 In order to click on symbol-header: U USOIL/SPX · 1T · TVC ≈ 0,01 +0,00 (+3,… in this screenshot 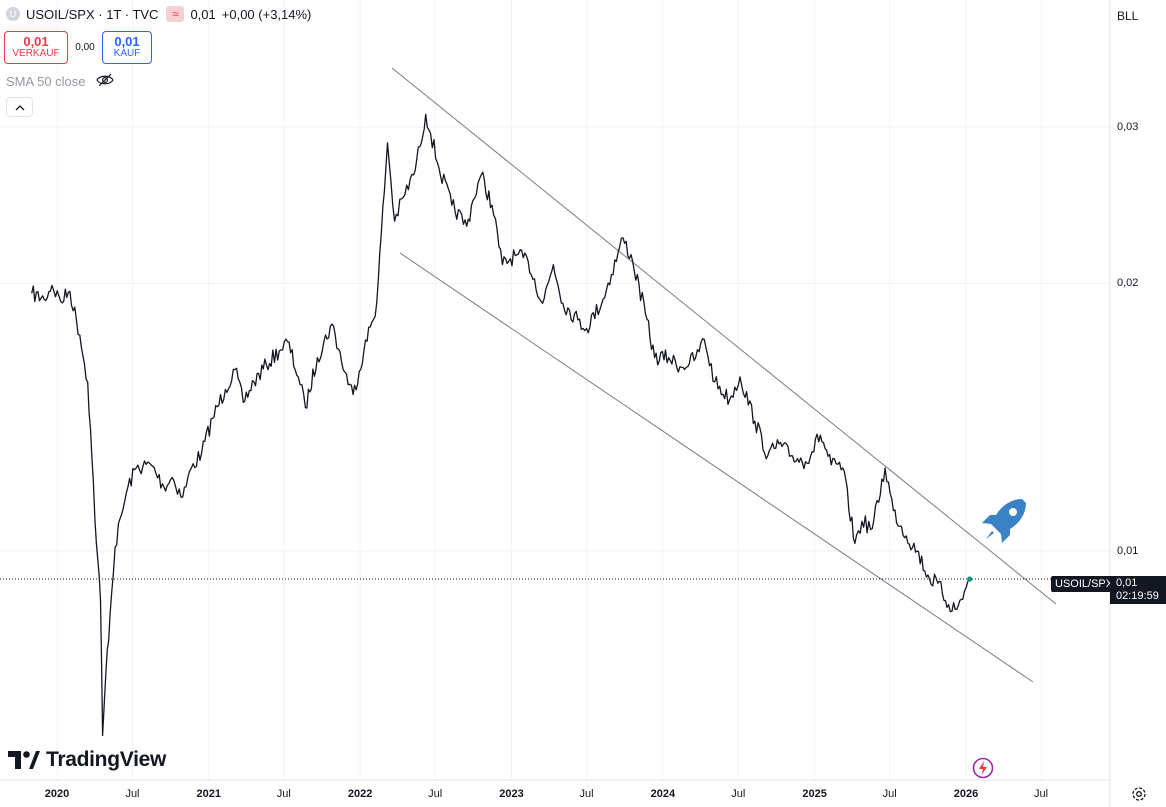, I will do `click(158, 14)`.